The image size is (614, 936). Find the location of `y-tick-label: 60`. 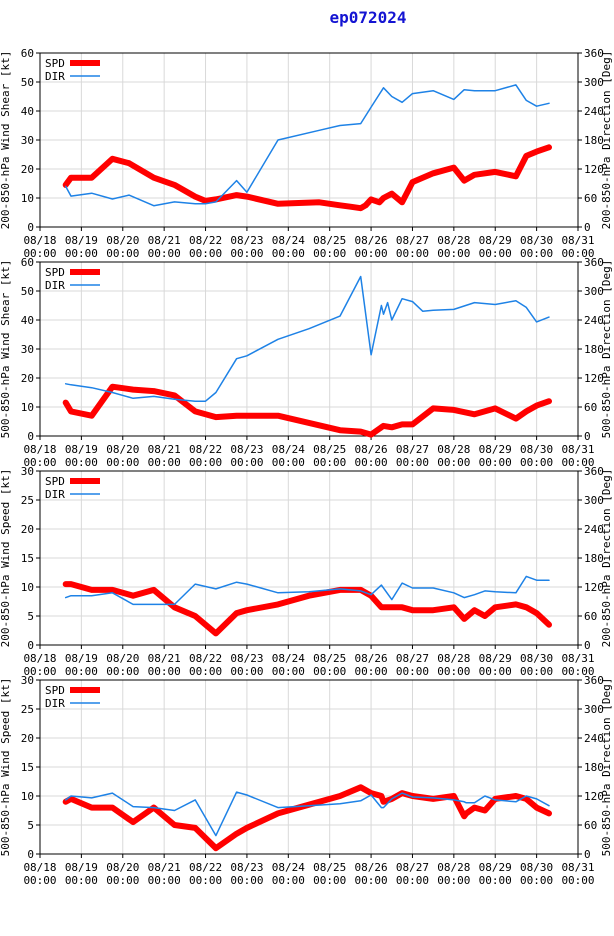

y-tick-label: 60 is located at coordinates (27, 262).